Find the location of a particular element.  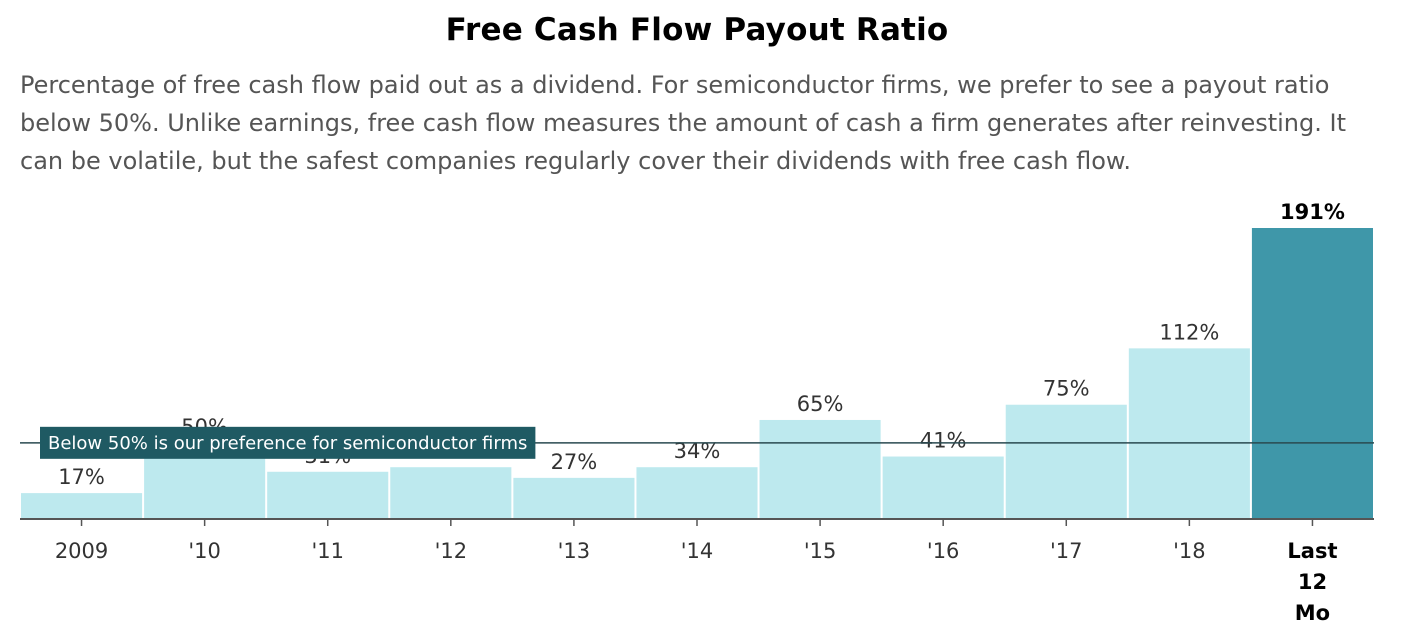

x-tick-label-3: '12 is located at coordinates (451, 551).